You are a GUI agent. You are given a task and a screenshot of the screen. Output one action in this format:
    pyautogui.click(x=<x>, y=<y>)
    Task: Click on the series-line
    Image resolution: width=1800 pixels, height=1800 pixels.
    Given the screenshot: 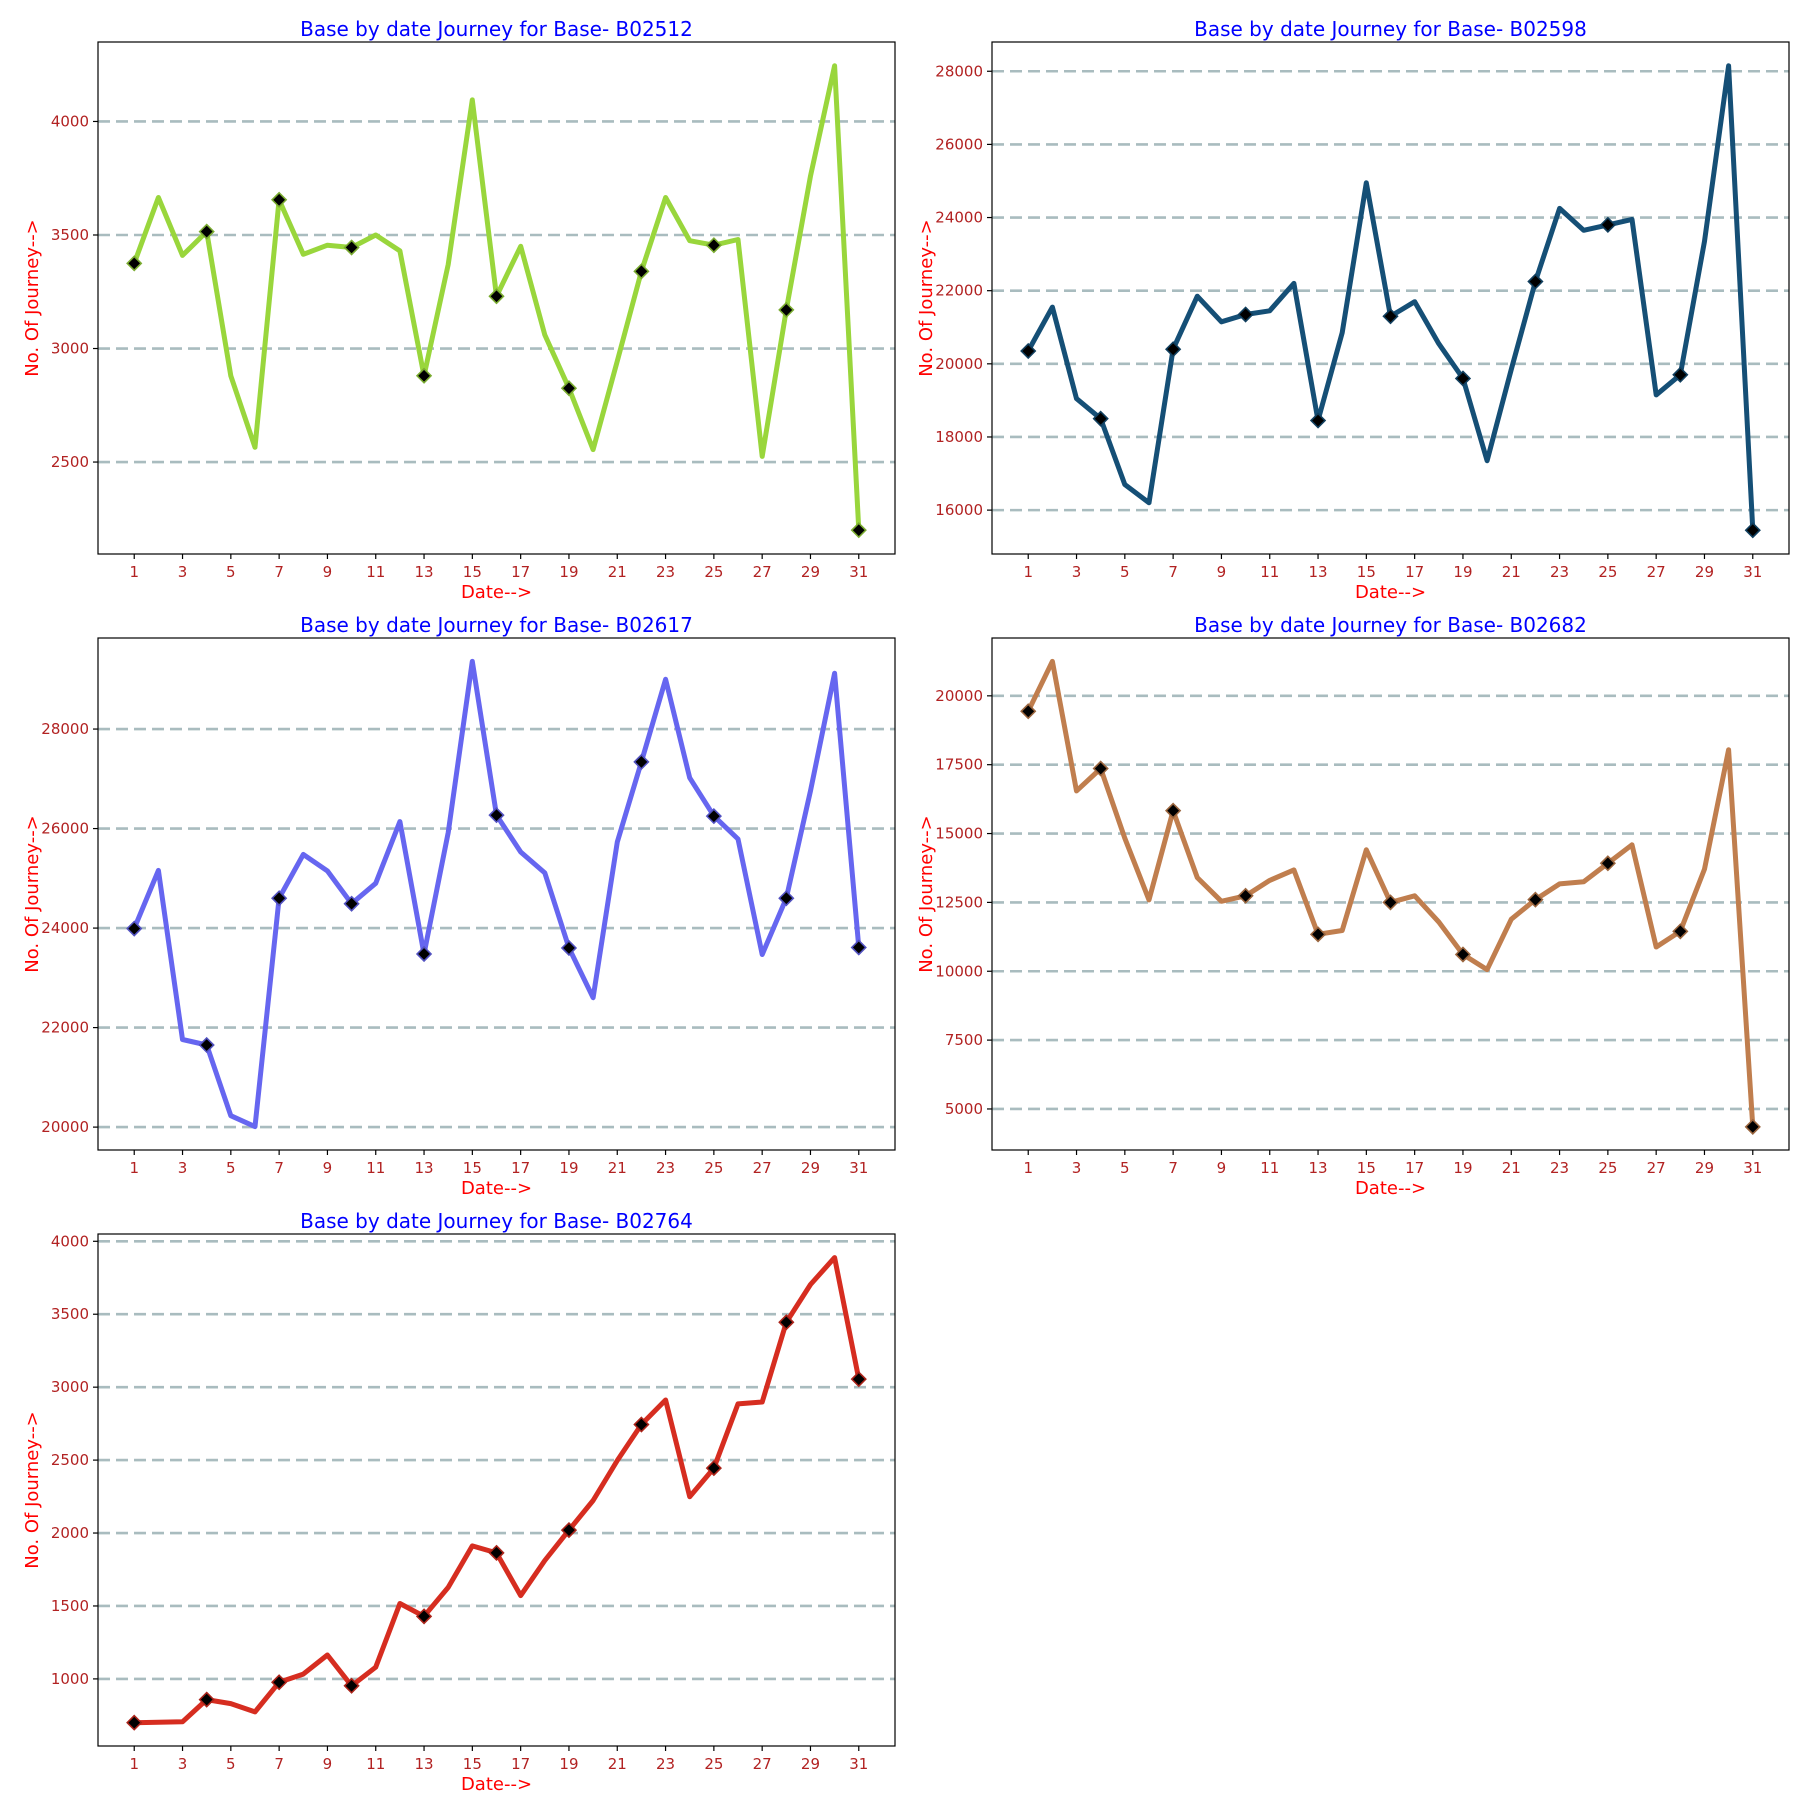 What is the action you would take?
    pyautogui.click(x=1390, y=894)
    